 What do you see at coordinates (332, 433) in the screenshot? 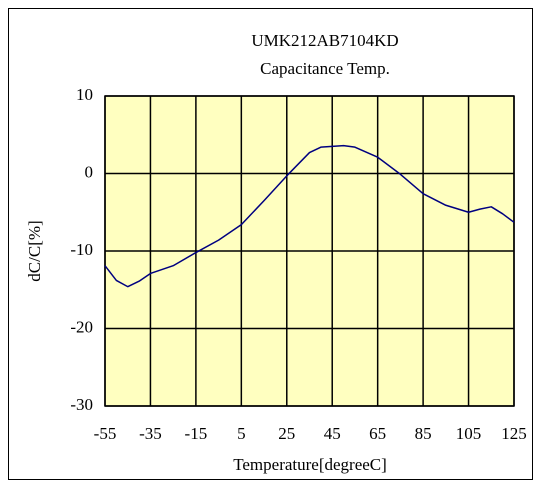
I see `x-tick-label: 45` at bounding box center [332, 433].